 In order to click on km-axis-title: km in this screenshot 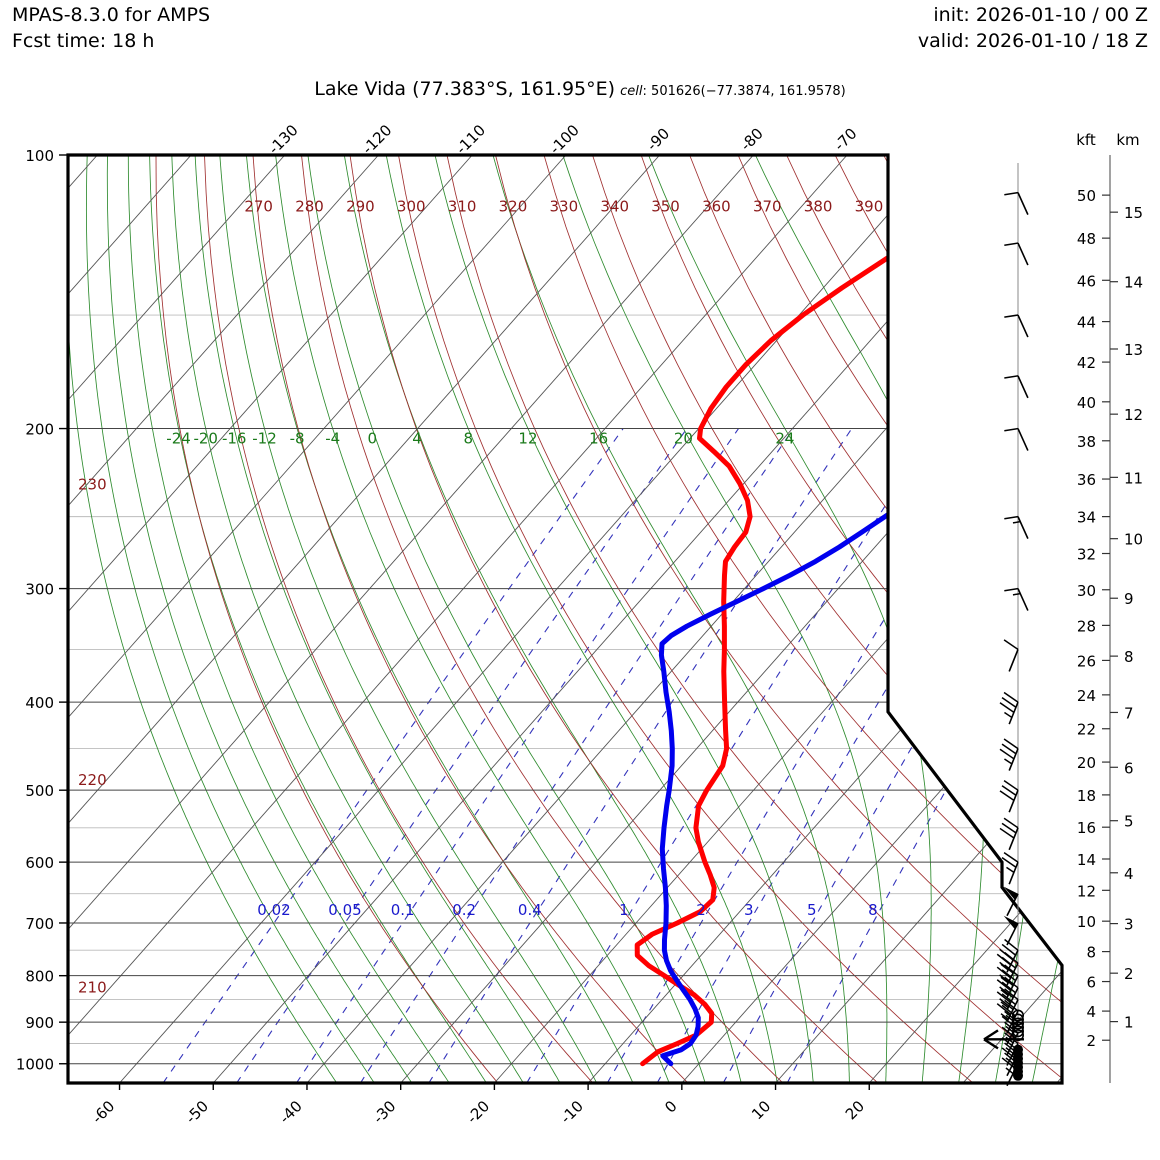, I will do `click(1127, 140)`.